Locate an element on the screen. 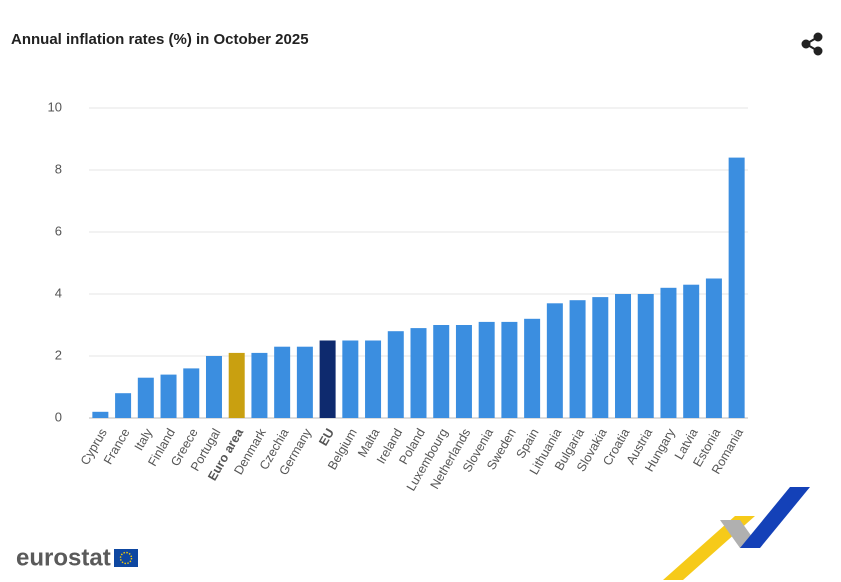  eu-flag is located at coordinates (126, 558).